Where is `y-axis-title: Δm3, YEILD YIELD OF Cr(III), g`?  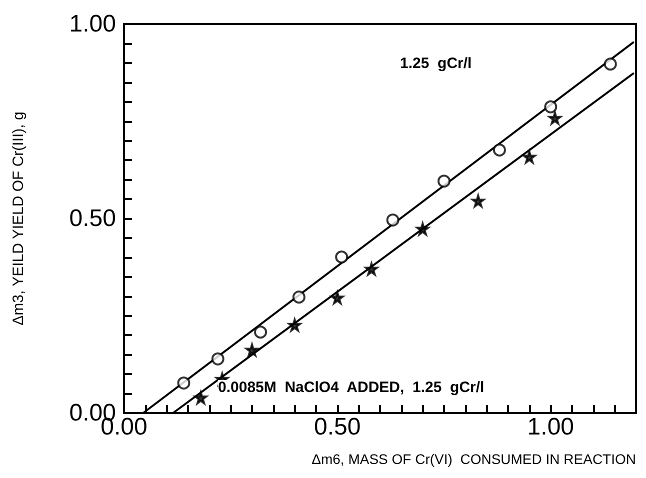
y-axis-title: Δm3, YEILD YIELD OF Cr(III), g is located at coordinates (18, 219).